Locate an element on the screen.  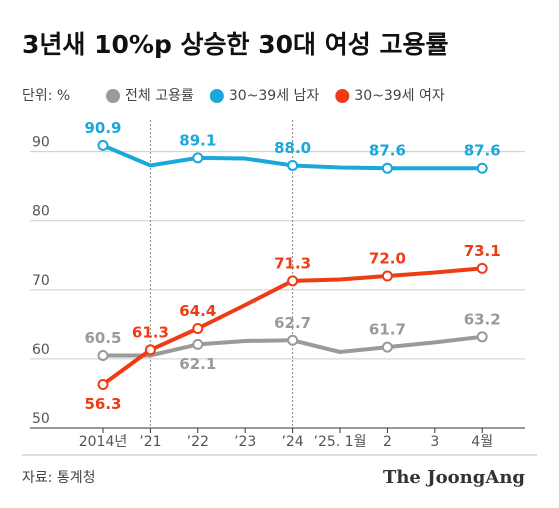
y-tick-label: 70 is located at coordinates (41, 281).